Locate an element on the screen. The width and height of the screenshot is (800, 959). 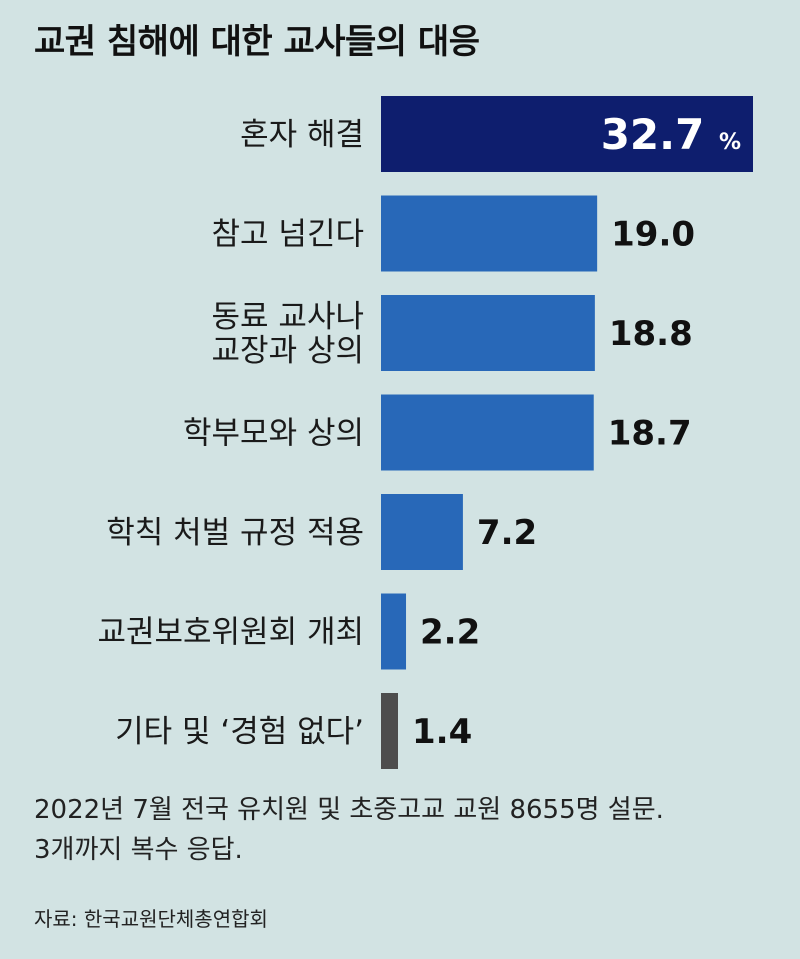
value-label-5: 7.2 is located at coordinates (507, 533).